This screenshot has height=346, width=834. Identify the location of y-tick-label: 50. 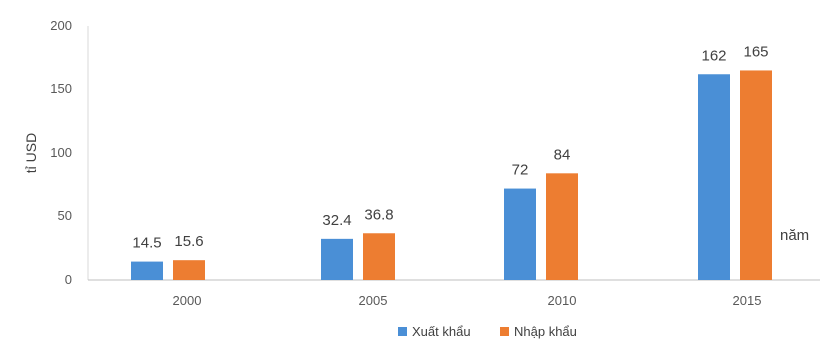
(65, 215).